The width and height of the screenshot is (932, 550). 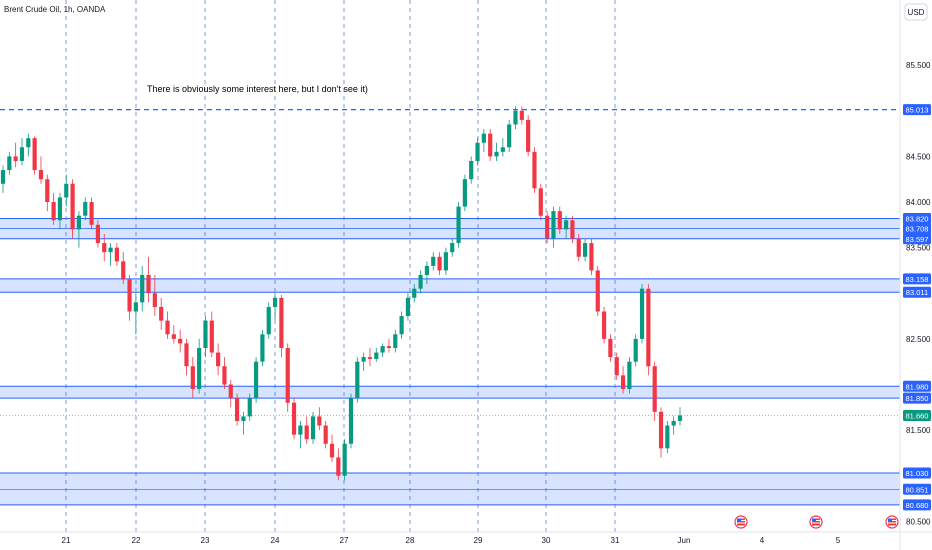 I want to click on svg-text: 80.851, so click(x=917, y=489).